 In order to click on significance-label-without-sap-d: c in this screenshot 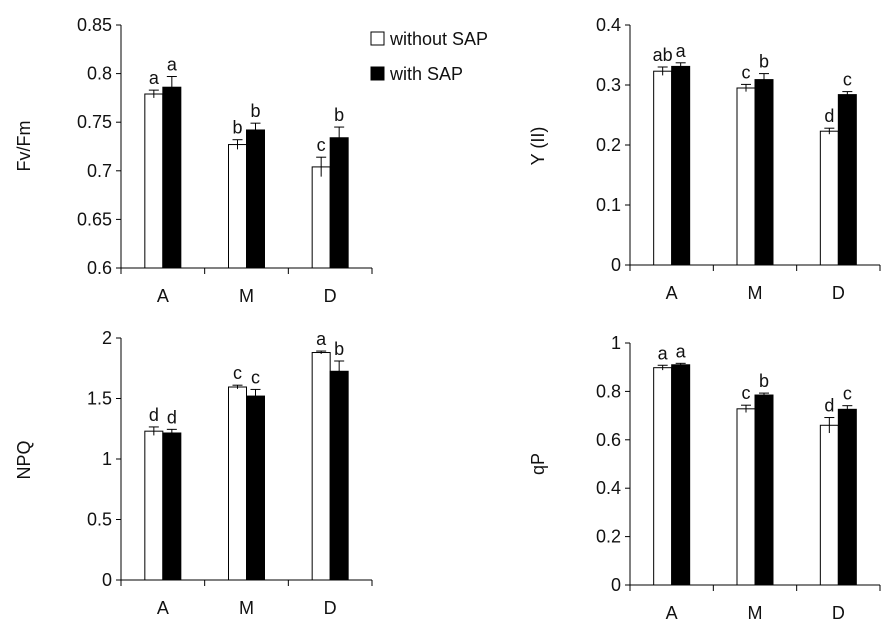, I will do `click(321, 145)`.